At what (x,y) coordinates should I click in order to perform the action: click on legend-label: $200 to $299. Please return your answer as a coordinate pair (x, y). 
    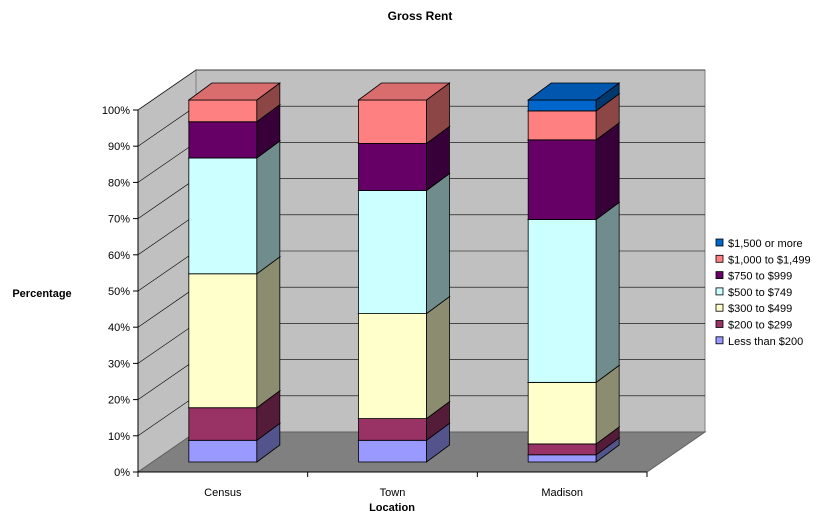
    Looking at the image, I should click on (760, 326).